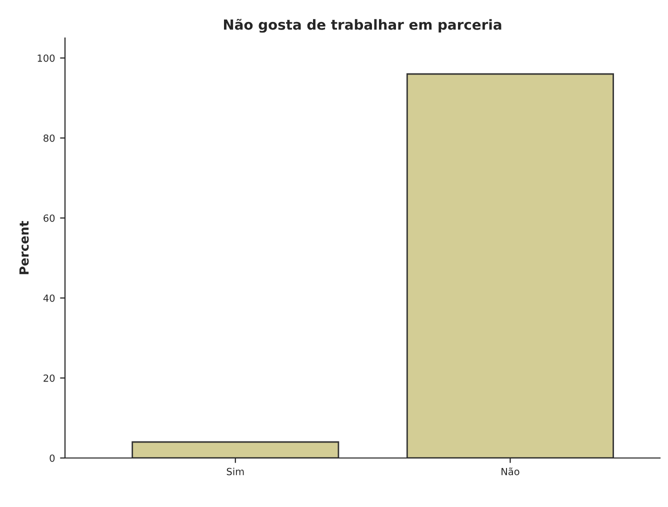  What do you see at coordinates (49, 138) in the screenshot?
I see `y-tick-label: 80` at bounding box center [49, 138].